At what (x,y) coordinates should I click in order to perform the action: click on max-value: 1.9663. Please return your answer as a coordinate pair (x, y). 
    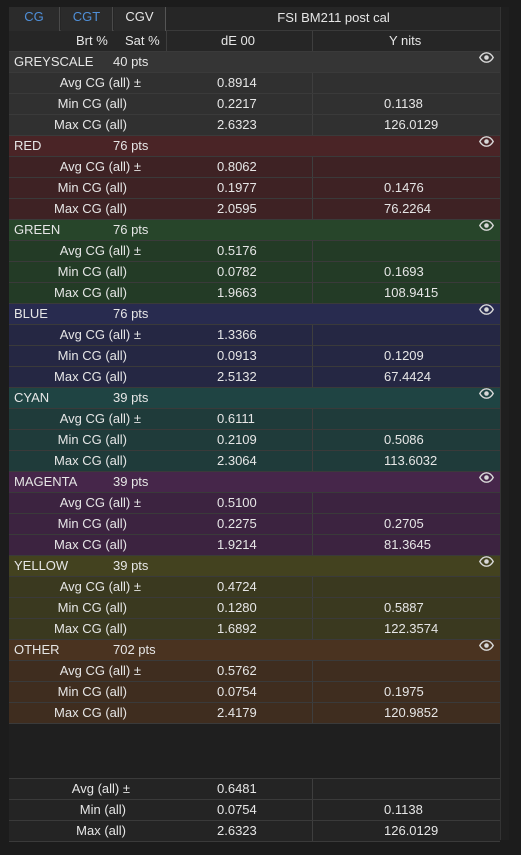
    Looking at the image, I should click on (237, 292).